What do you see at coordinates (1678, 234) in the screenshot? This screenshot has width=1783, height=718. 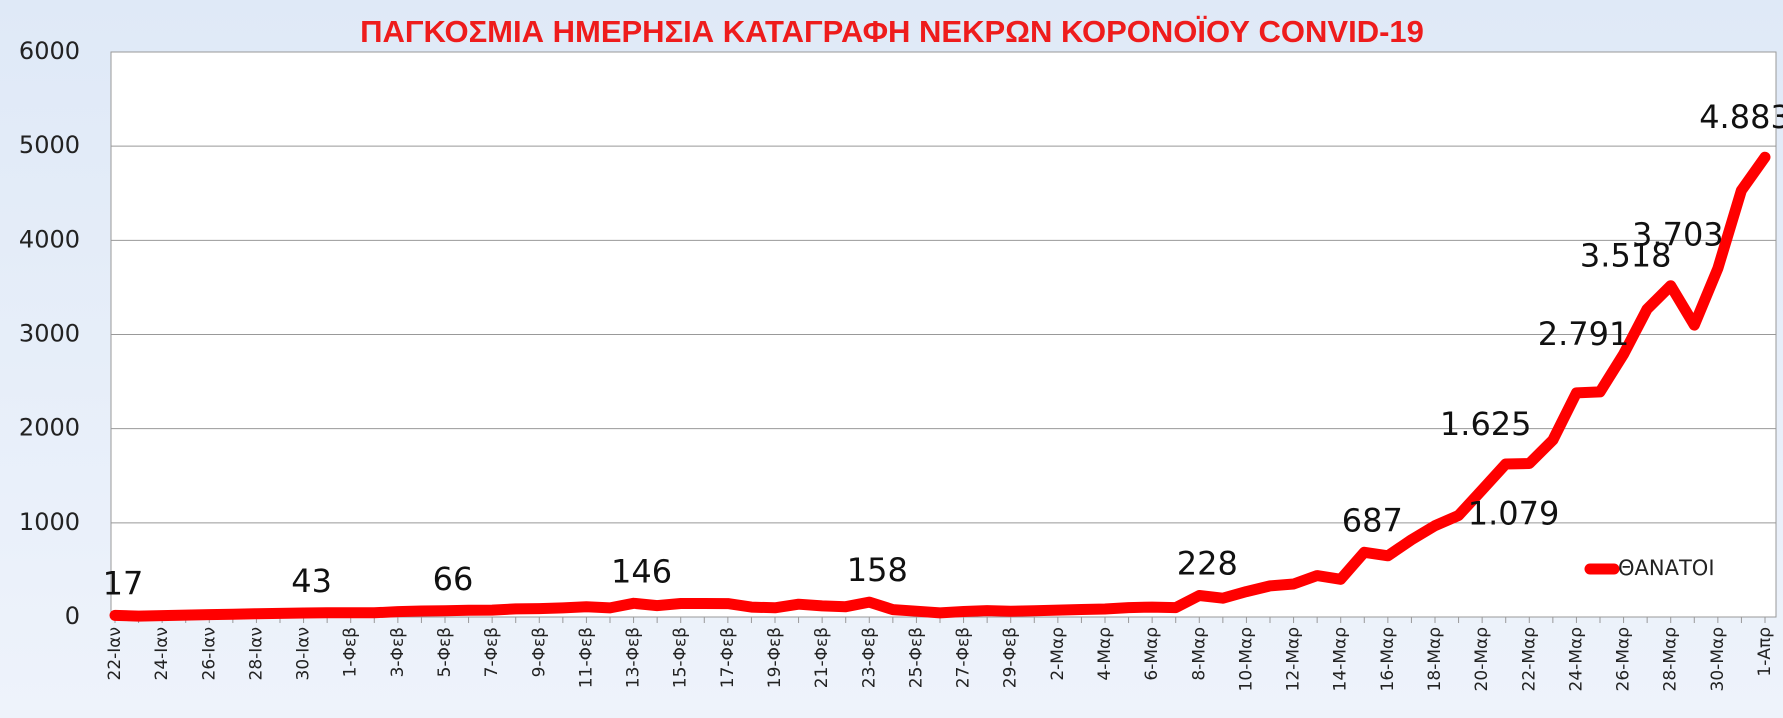 I see `data-label: 3.703` at bounding box center [1678, 234].